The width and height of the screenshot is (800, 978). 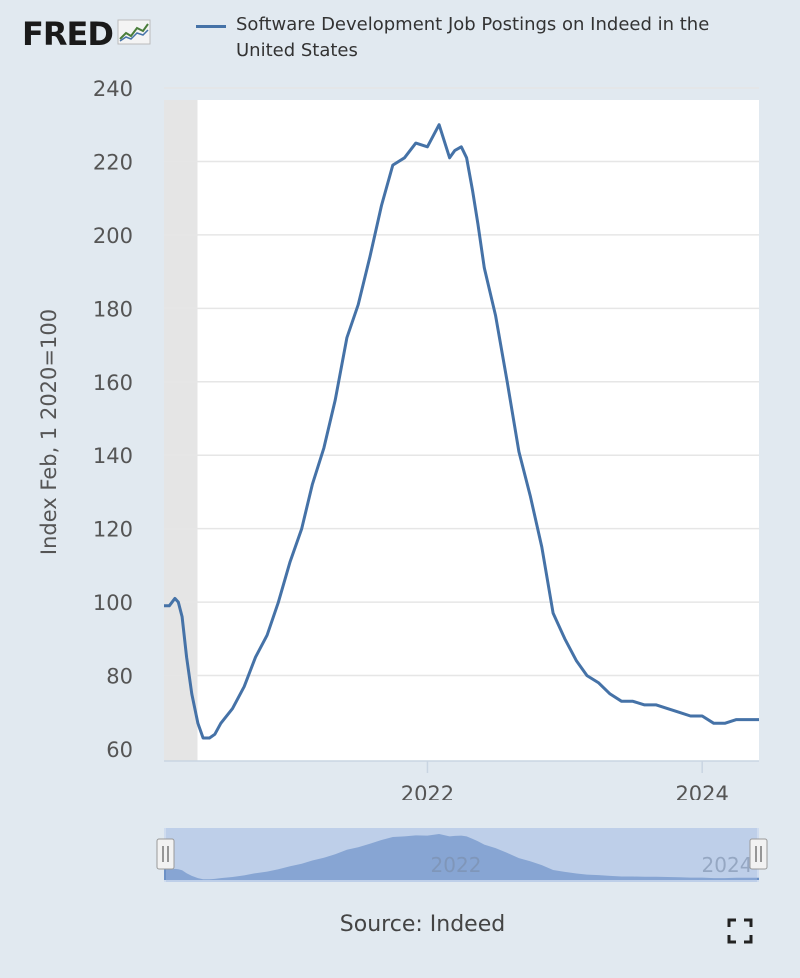 I want to click on navigator-label-2022: 2022, so click(x=456, y=865).